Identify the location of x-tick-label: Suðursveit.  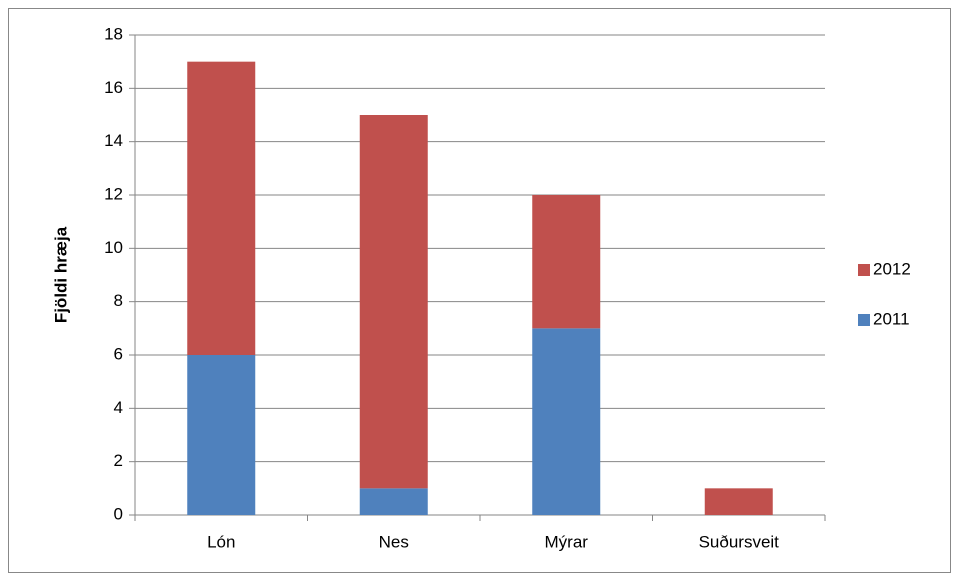
(739, 541).